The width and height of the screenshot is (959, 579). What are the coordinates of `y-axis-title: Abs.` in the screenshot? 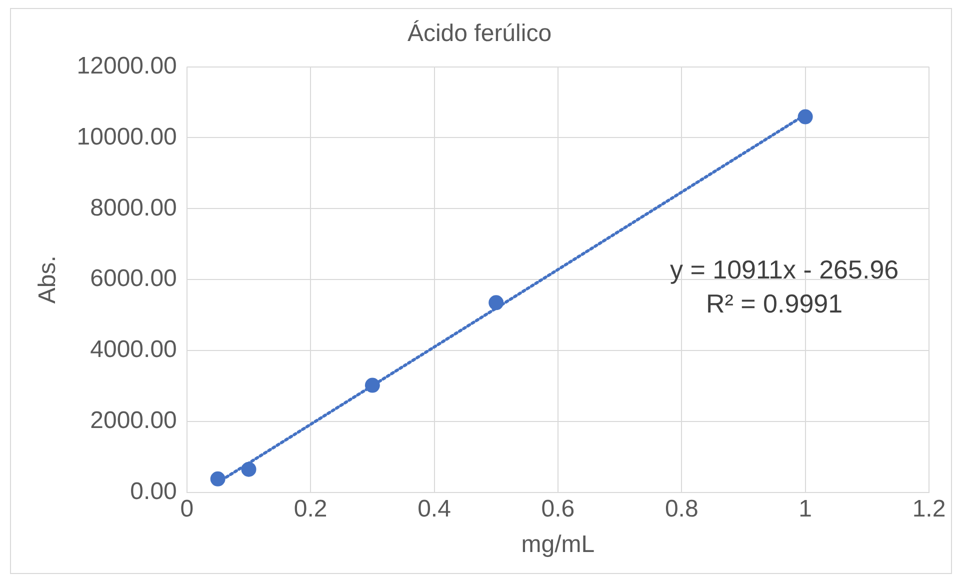 It's located at (48, 280).